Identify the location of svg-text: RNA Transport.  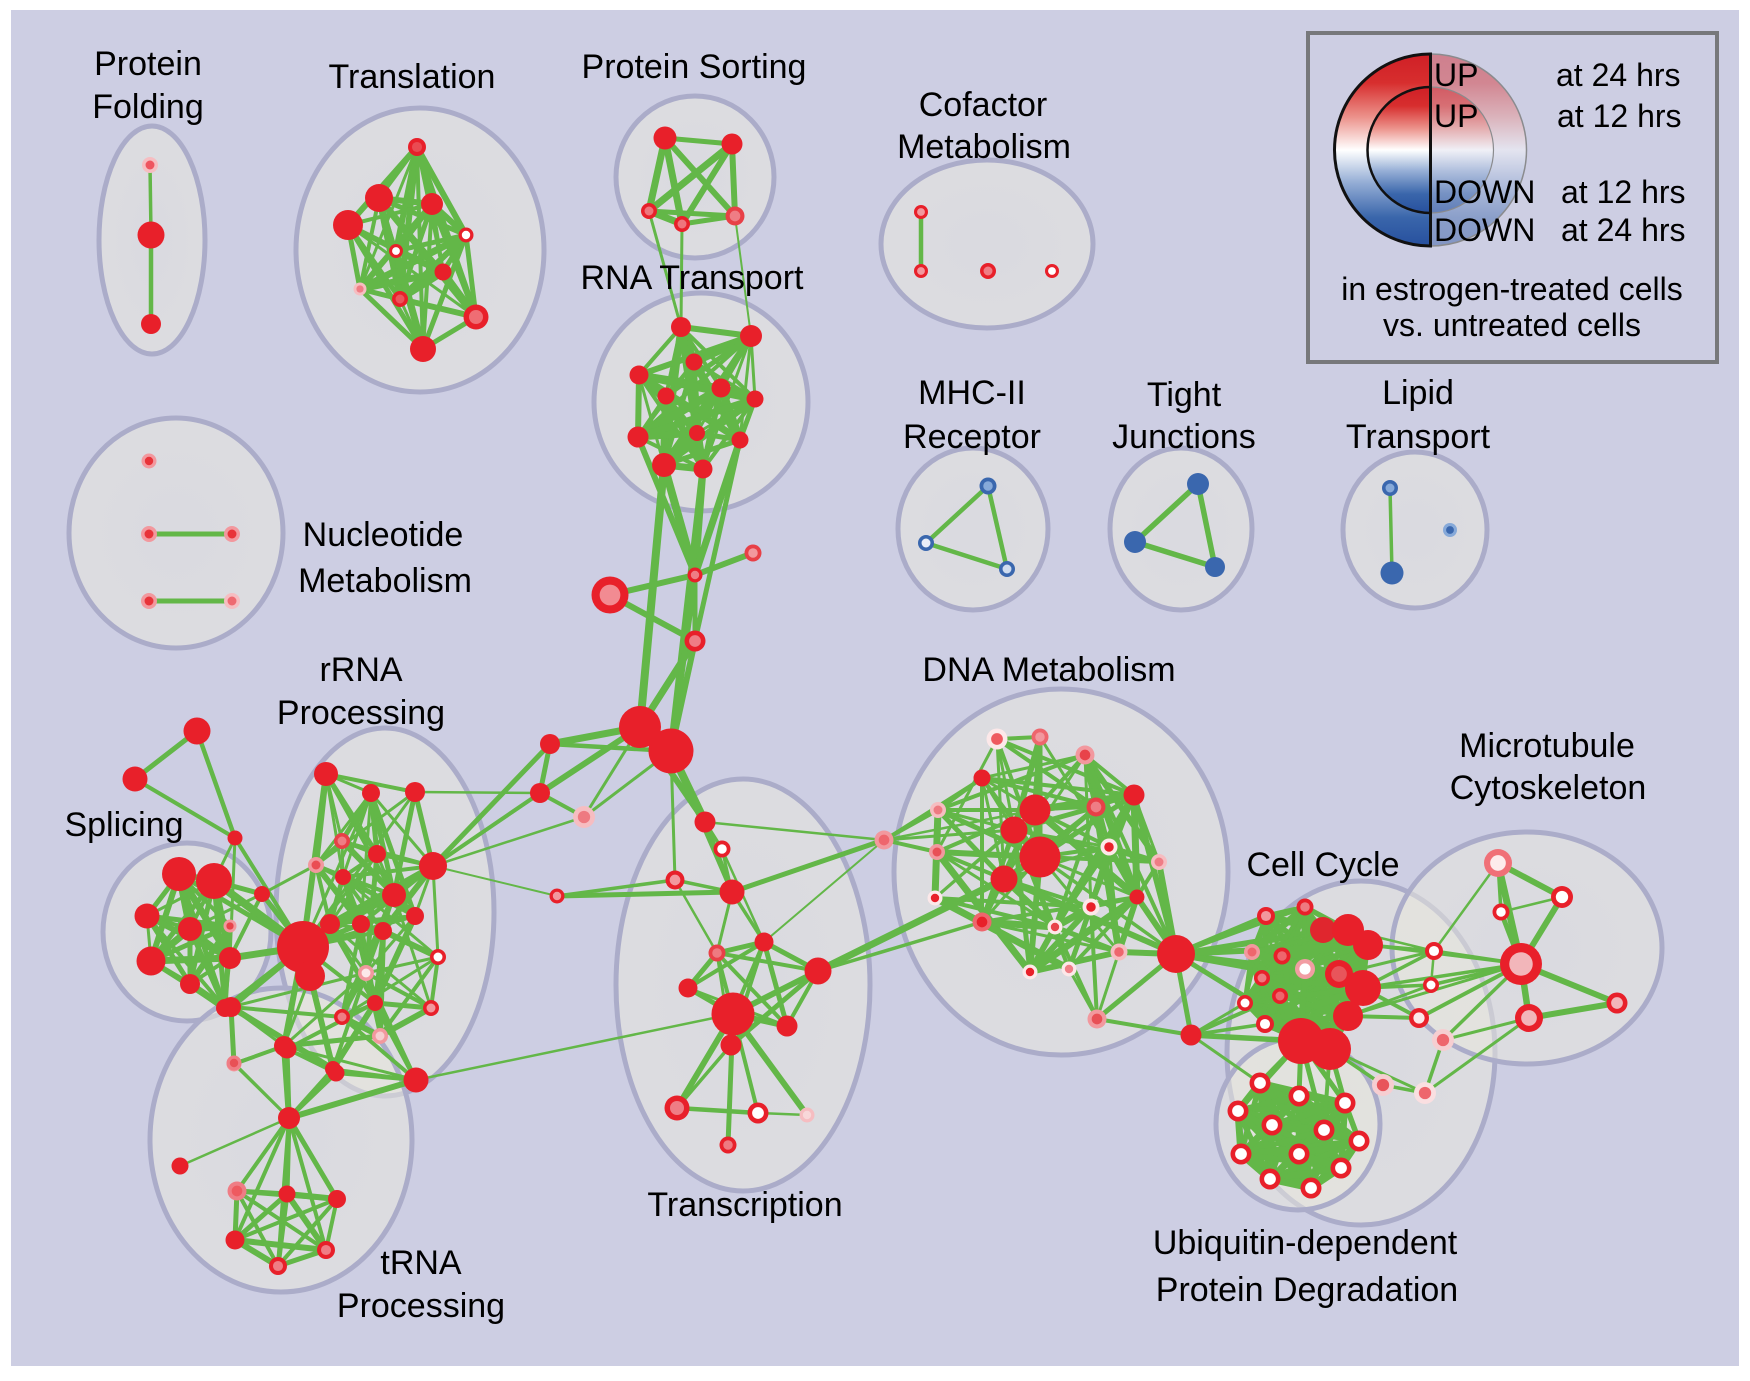
(693, 278).